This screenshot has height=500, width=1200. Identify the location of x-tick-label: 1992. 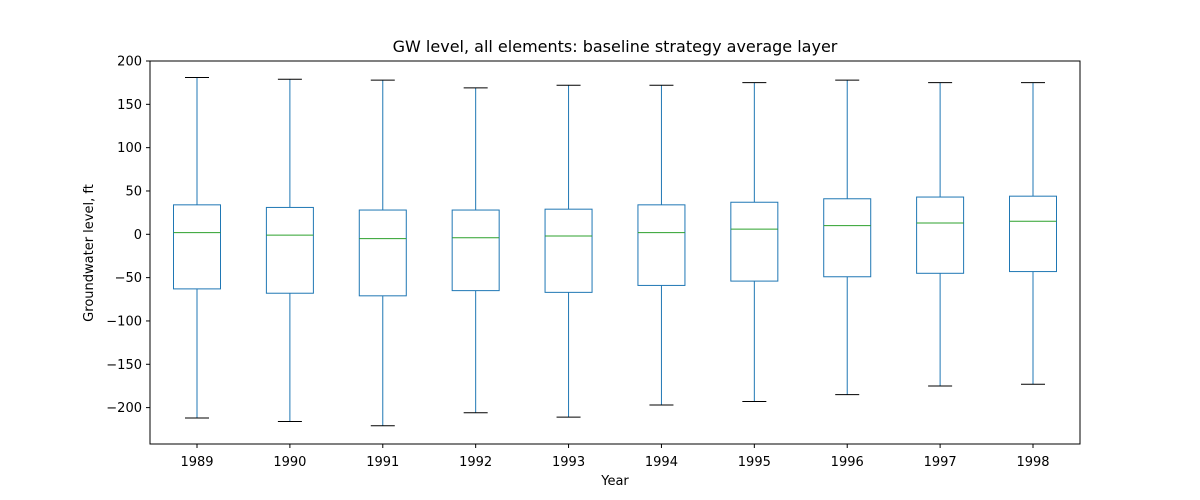
(475, 462).